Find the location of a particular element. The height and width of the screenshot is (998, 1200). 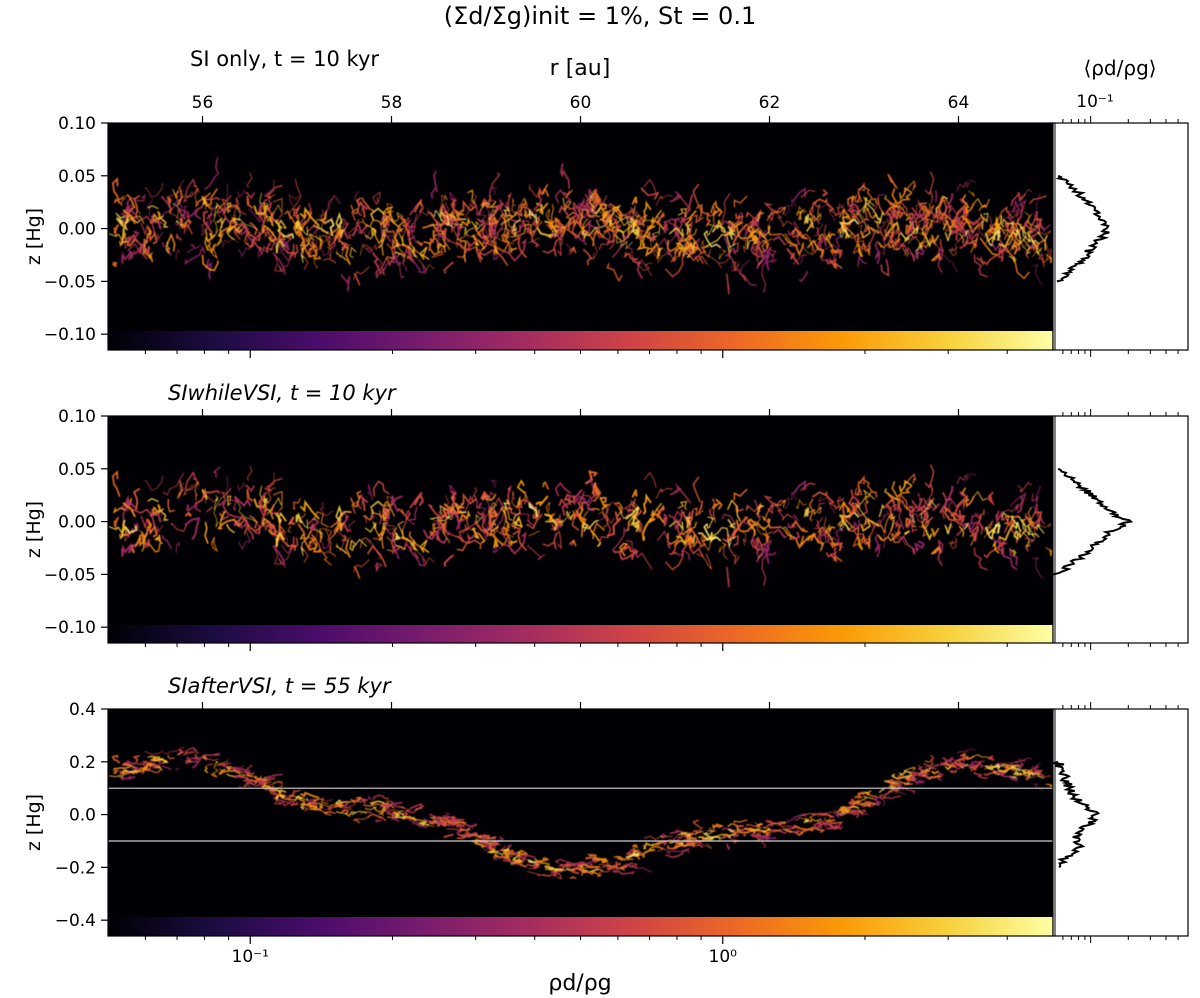

y-tick-label: −0.05 is located at coordinates (70, 282).